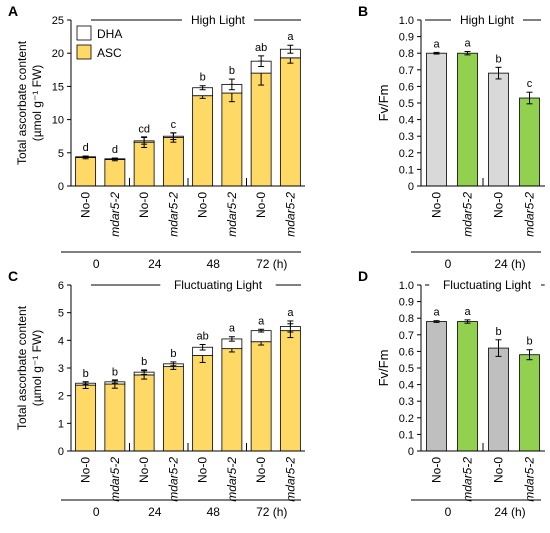 This screenshot has height=533, width=550. I want to click on legend-label: DHA, so click(109, 34).